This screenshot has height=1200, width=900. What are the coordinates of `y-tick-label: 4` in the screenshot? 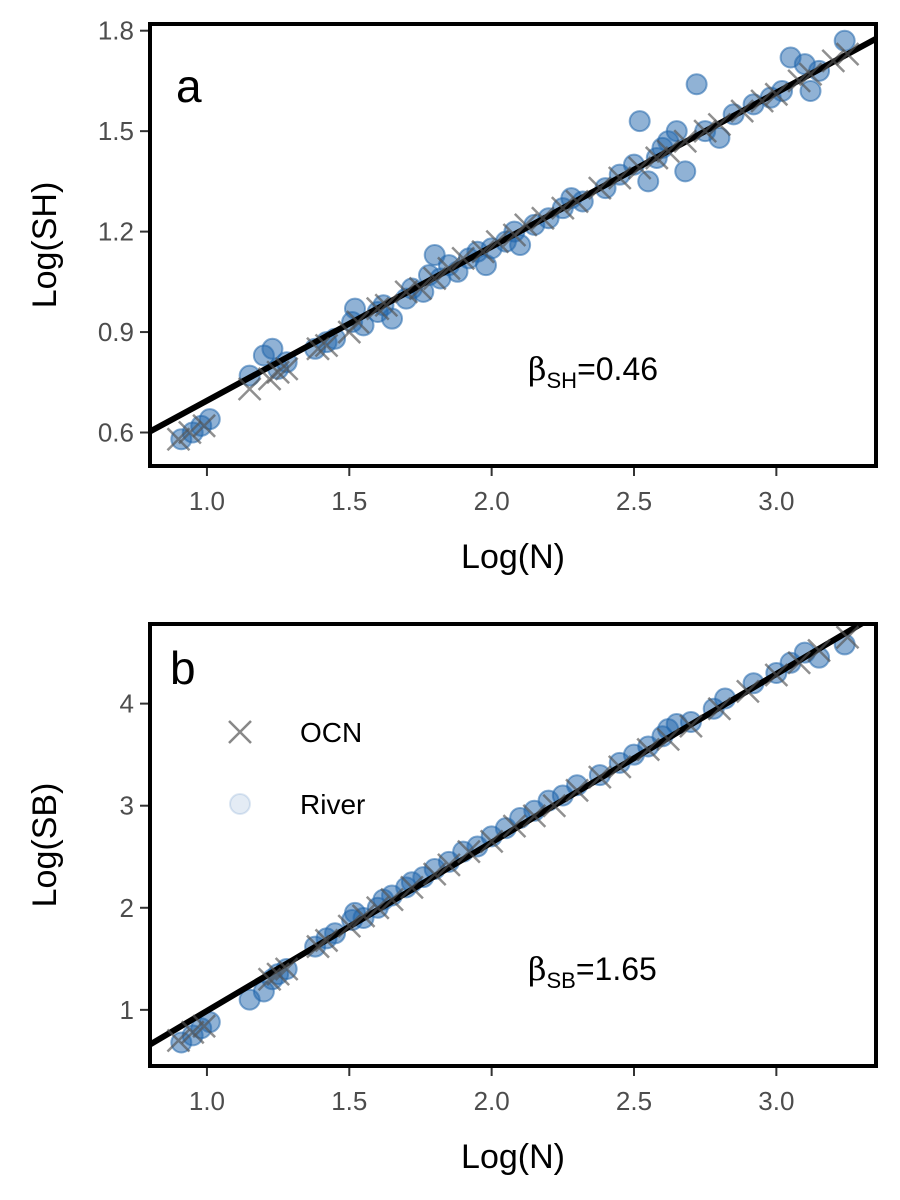 It's located at (127, 704).